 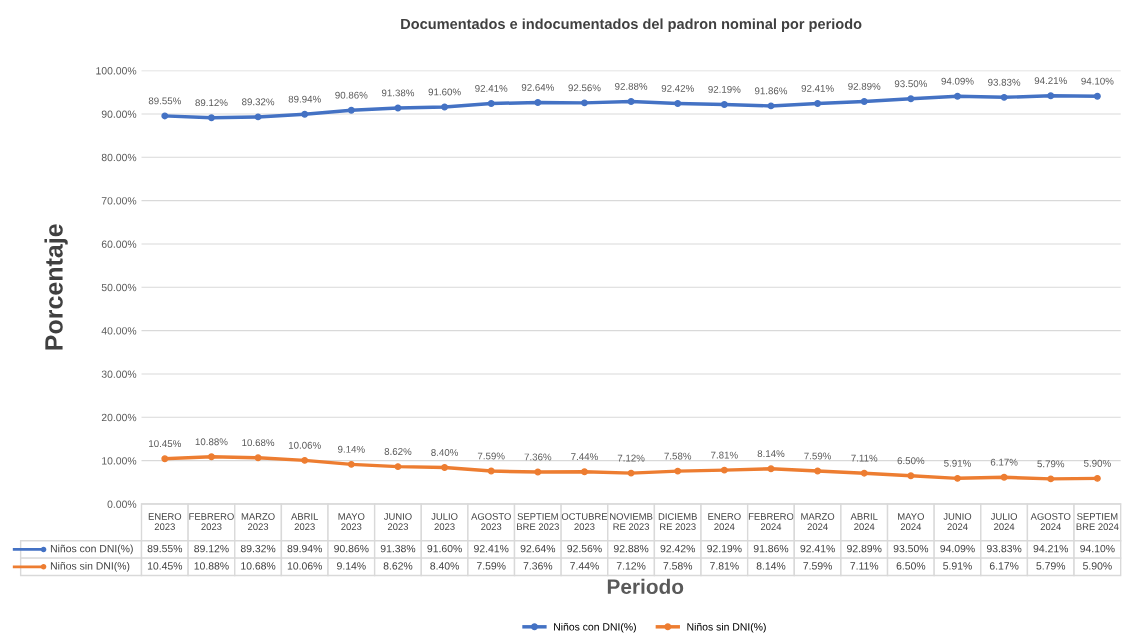 I want to click on text: 6.50%, so click(x=911, y=461).